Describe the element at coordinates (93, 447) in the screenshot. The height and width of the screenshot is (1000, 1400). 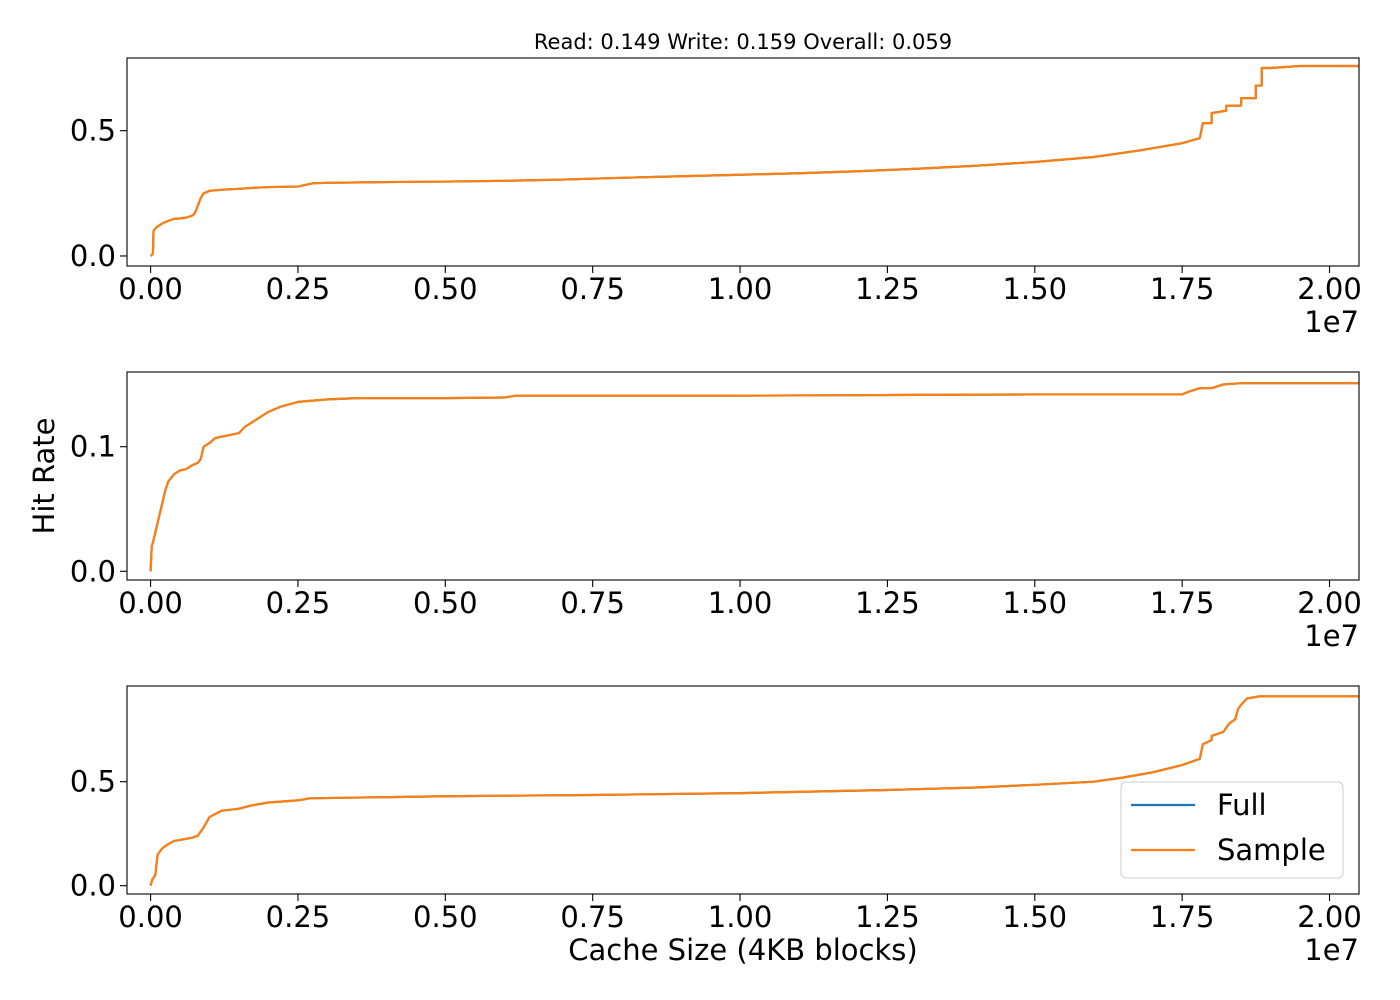
I see `y-tick-label: 0.1` at that location.